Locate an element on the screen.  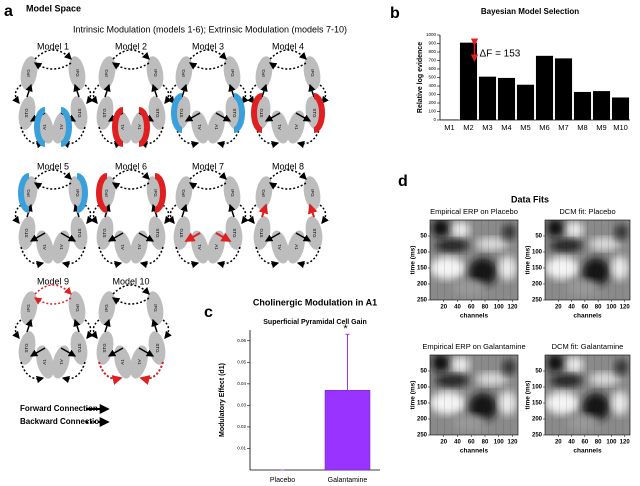
y-tick-label: 250 is located at coordinates (537, 301).